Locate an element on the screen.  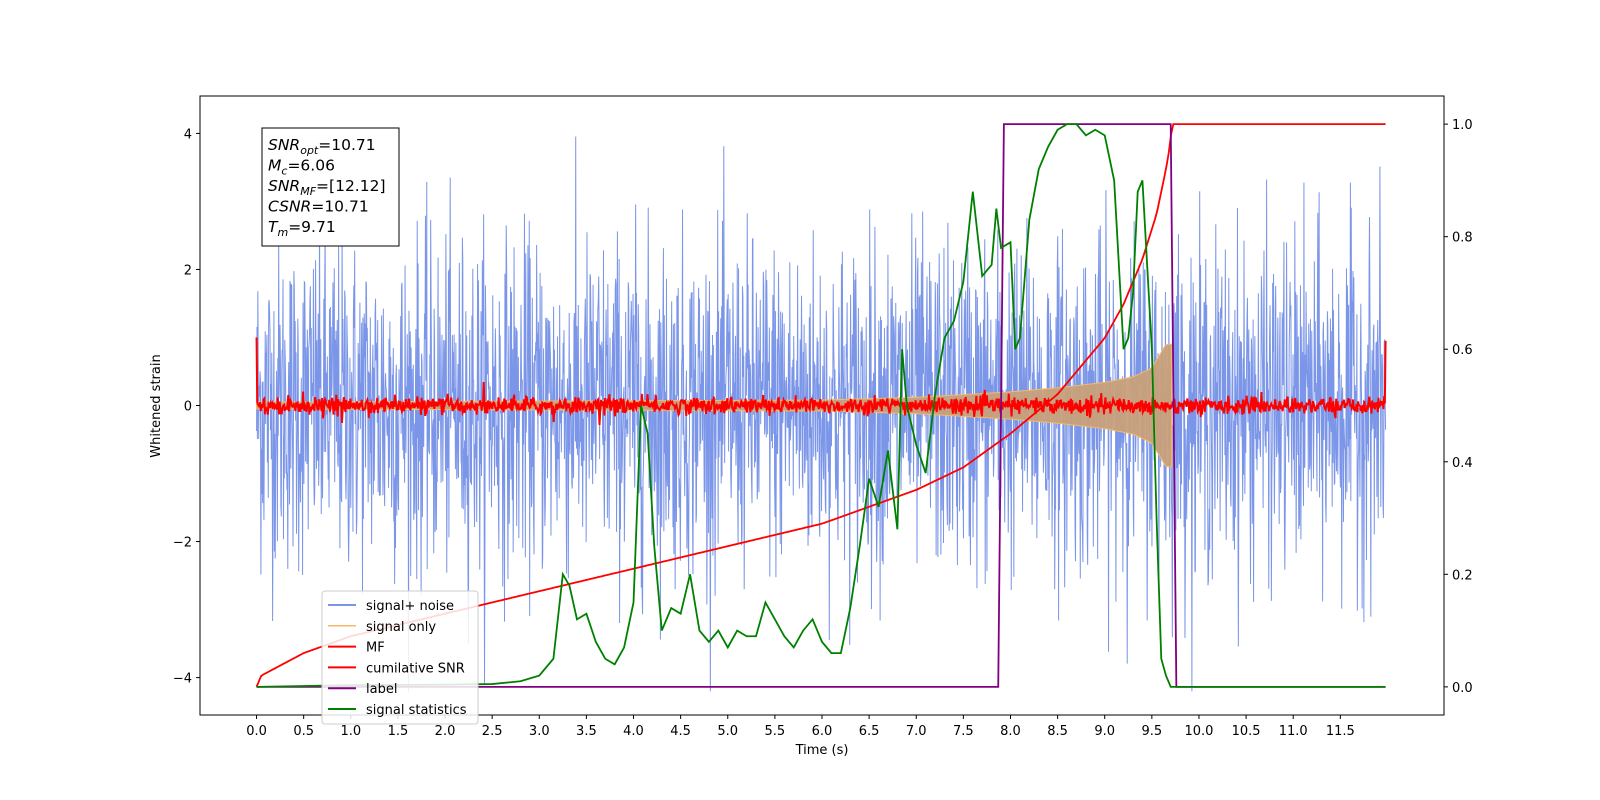
x-tick-label: 0.0 is located at coordinates (256, 731).